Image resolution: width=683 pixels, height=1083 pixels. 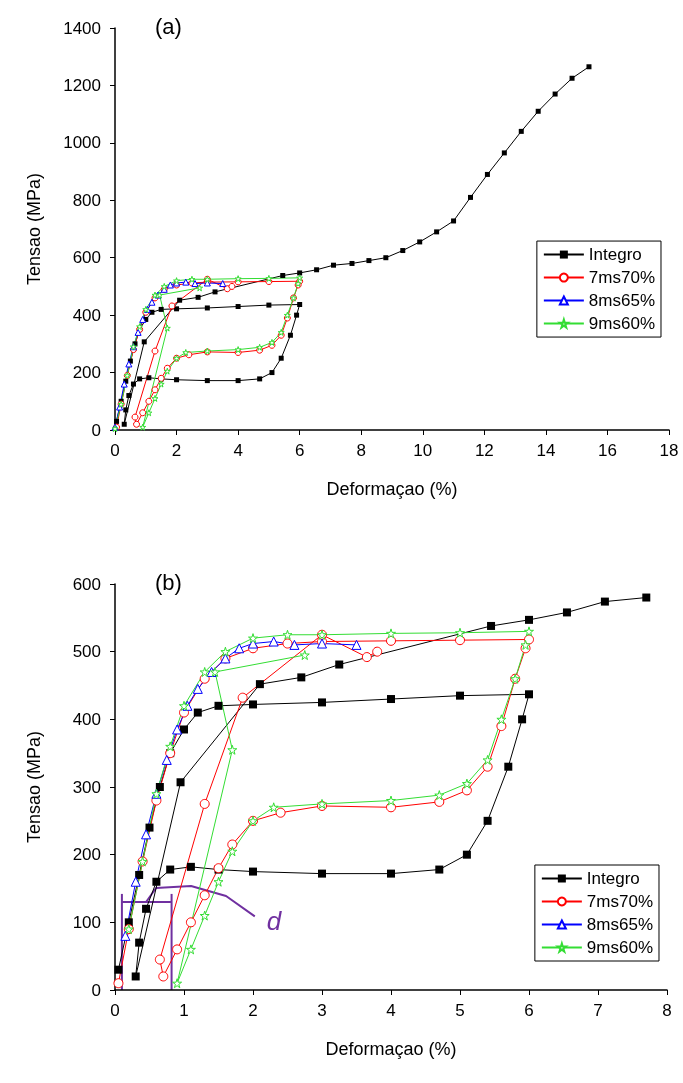 What do you see at coordinates (86, 787) in the screenshot?
I see `y-tick-label: 300` at bounding box center [86, 787].